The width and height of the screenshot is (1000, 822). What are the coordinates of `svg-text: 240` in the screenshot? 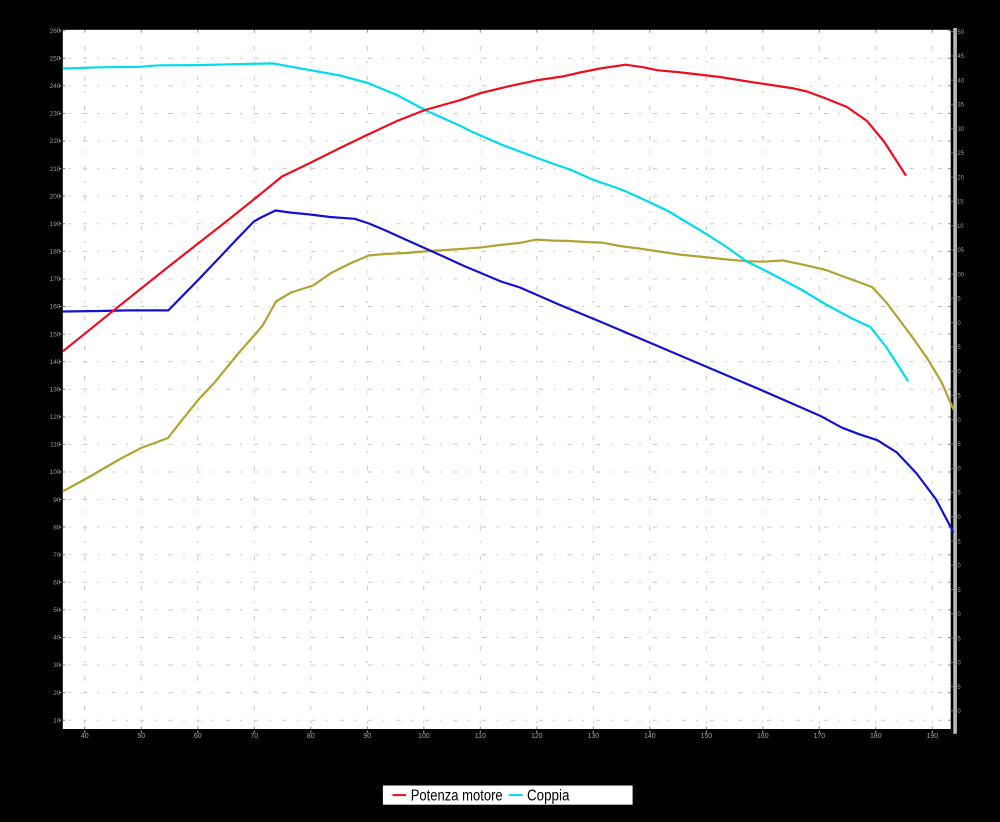 It's located at (55, 86).